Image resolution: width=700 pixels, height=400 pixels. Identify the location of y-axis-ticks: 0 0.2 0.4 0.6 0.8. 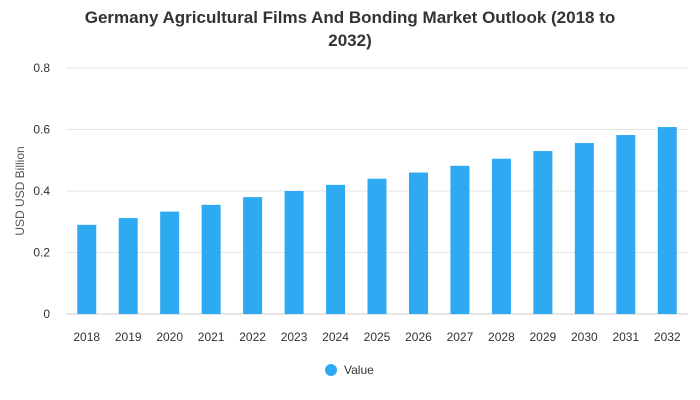
(41, 191).